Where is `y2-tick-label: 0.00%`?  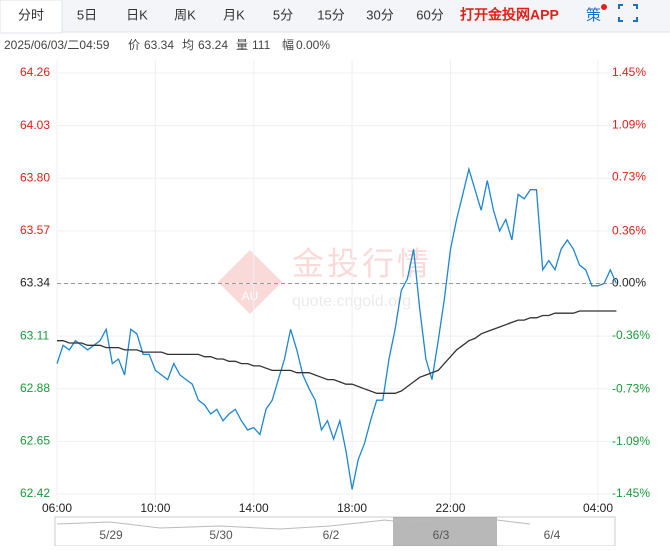 y2-tick-label: 0.00% is located at coordinates (629, 283).